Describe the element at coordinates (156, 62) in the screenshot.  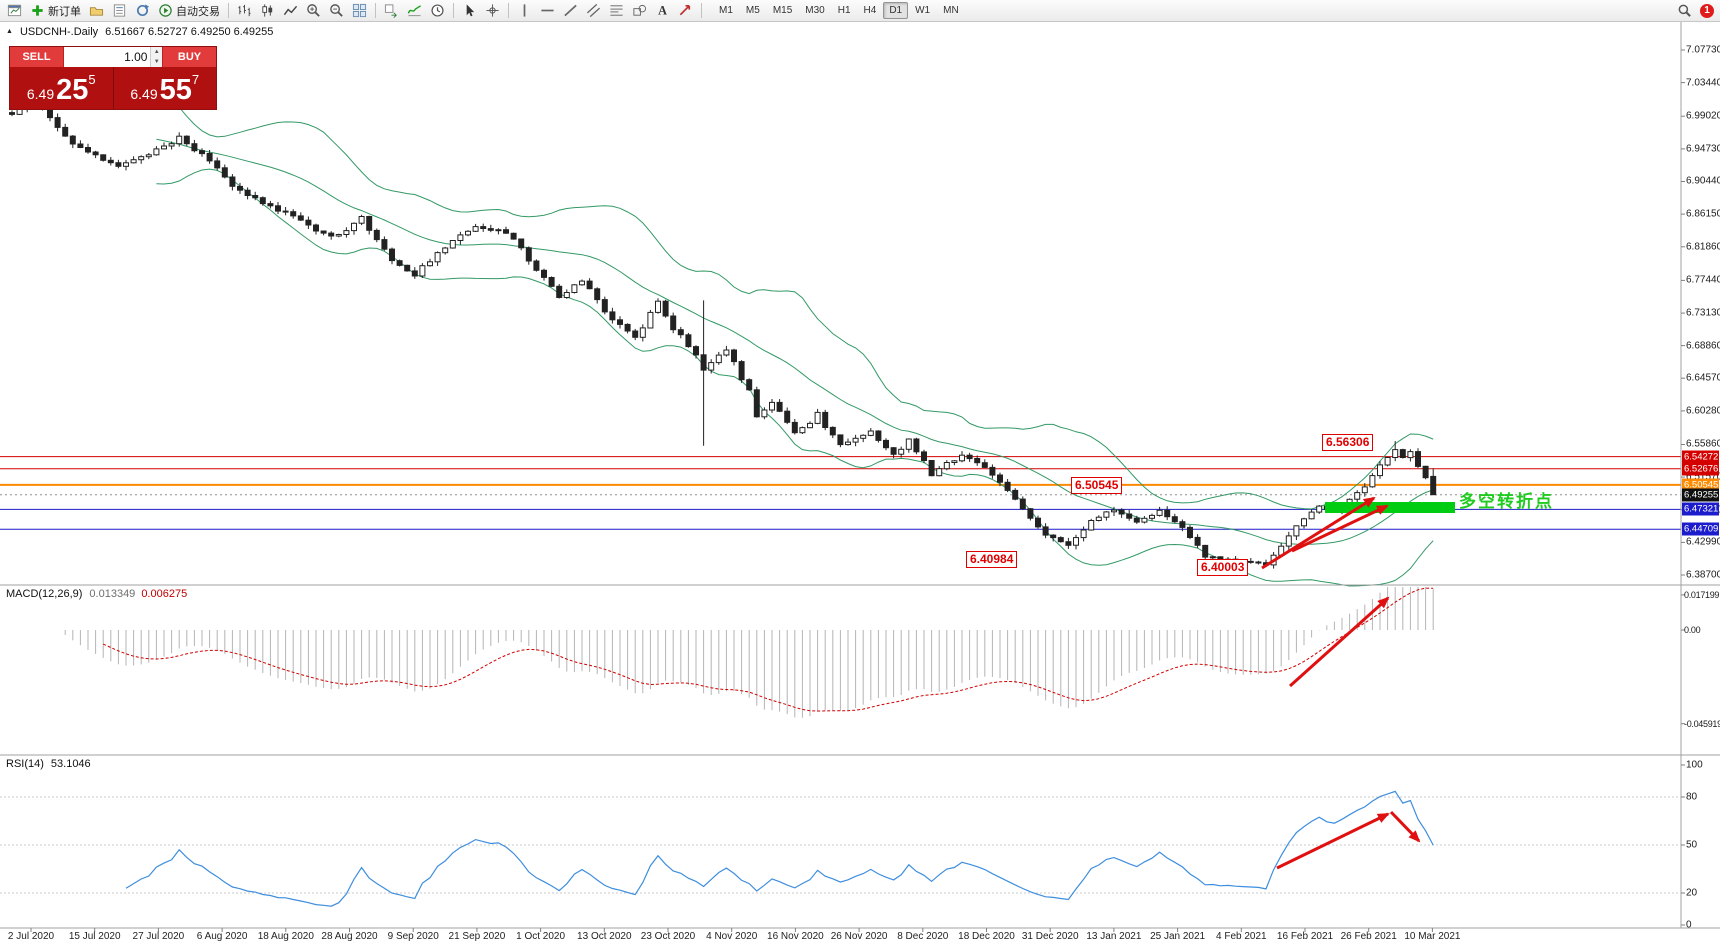
I see `volume-down-arrow: ▼` at that location.